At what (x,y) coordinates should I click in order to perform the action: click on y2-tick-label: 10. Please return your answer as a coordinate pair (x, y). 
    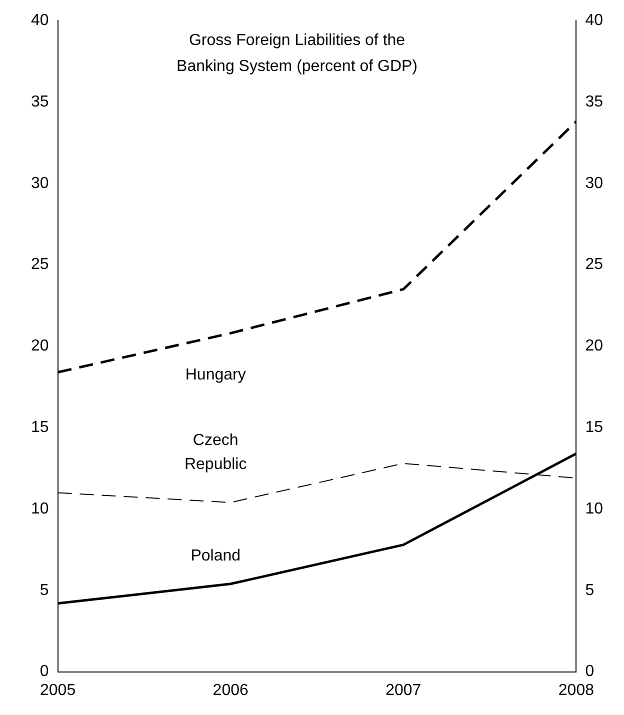
    Looking at the image, I should click on (594, 509).